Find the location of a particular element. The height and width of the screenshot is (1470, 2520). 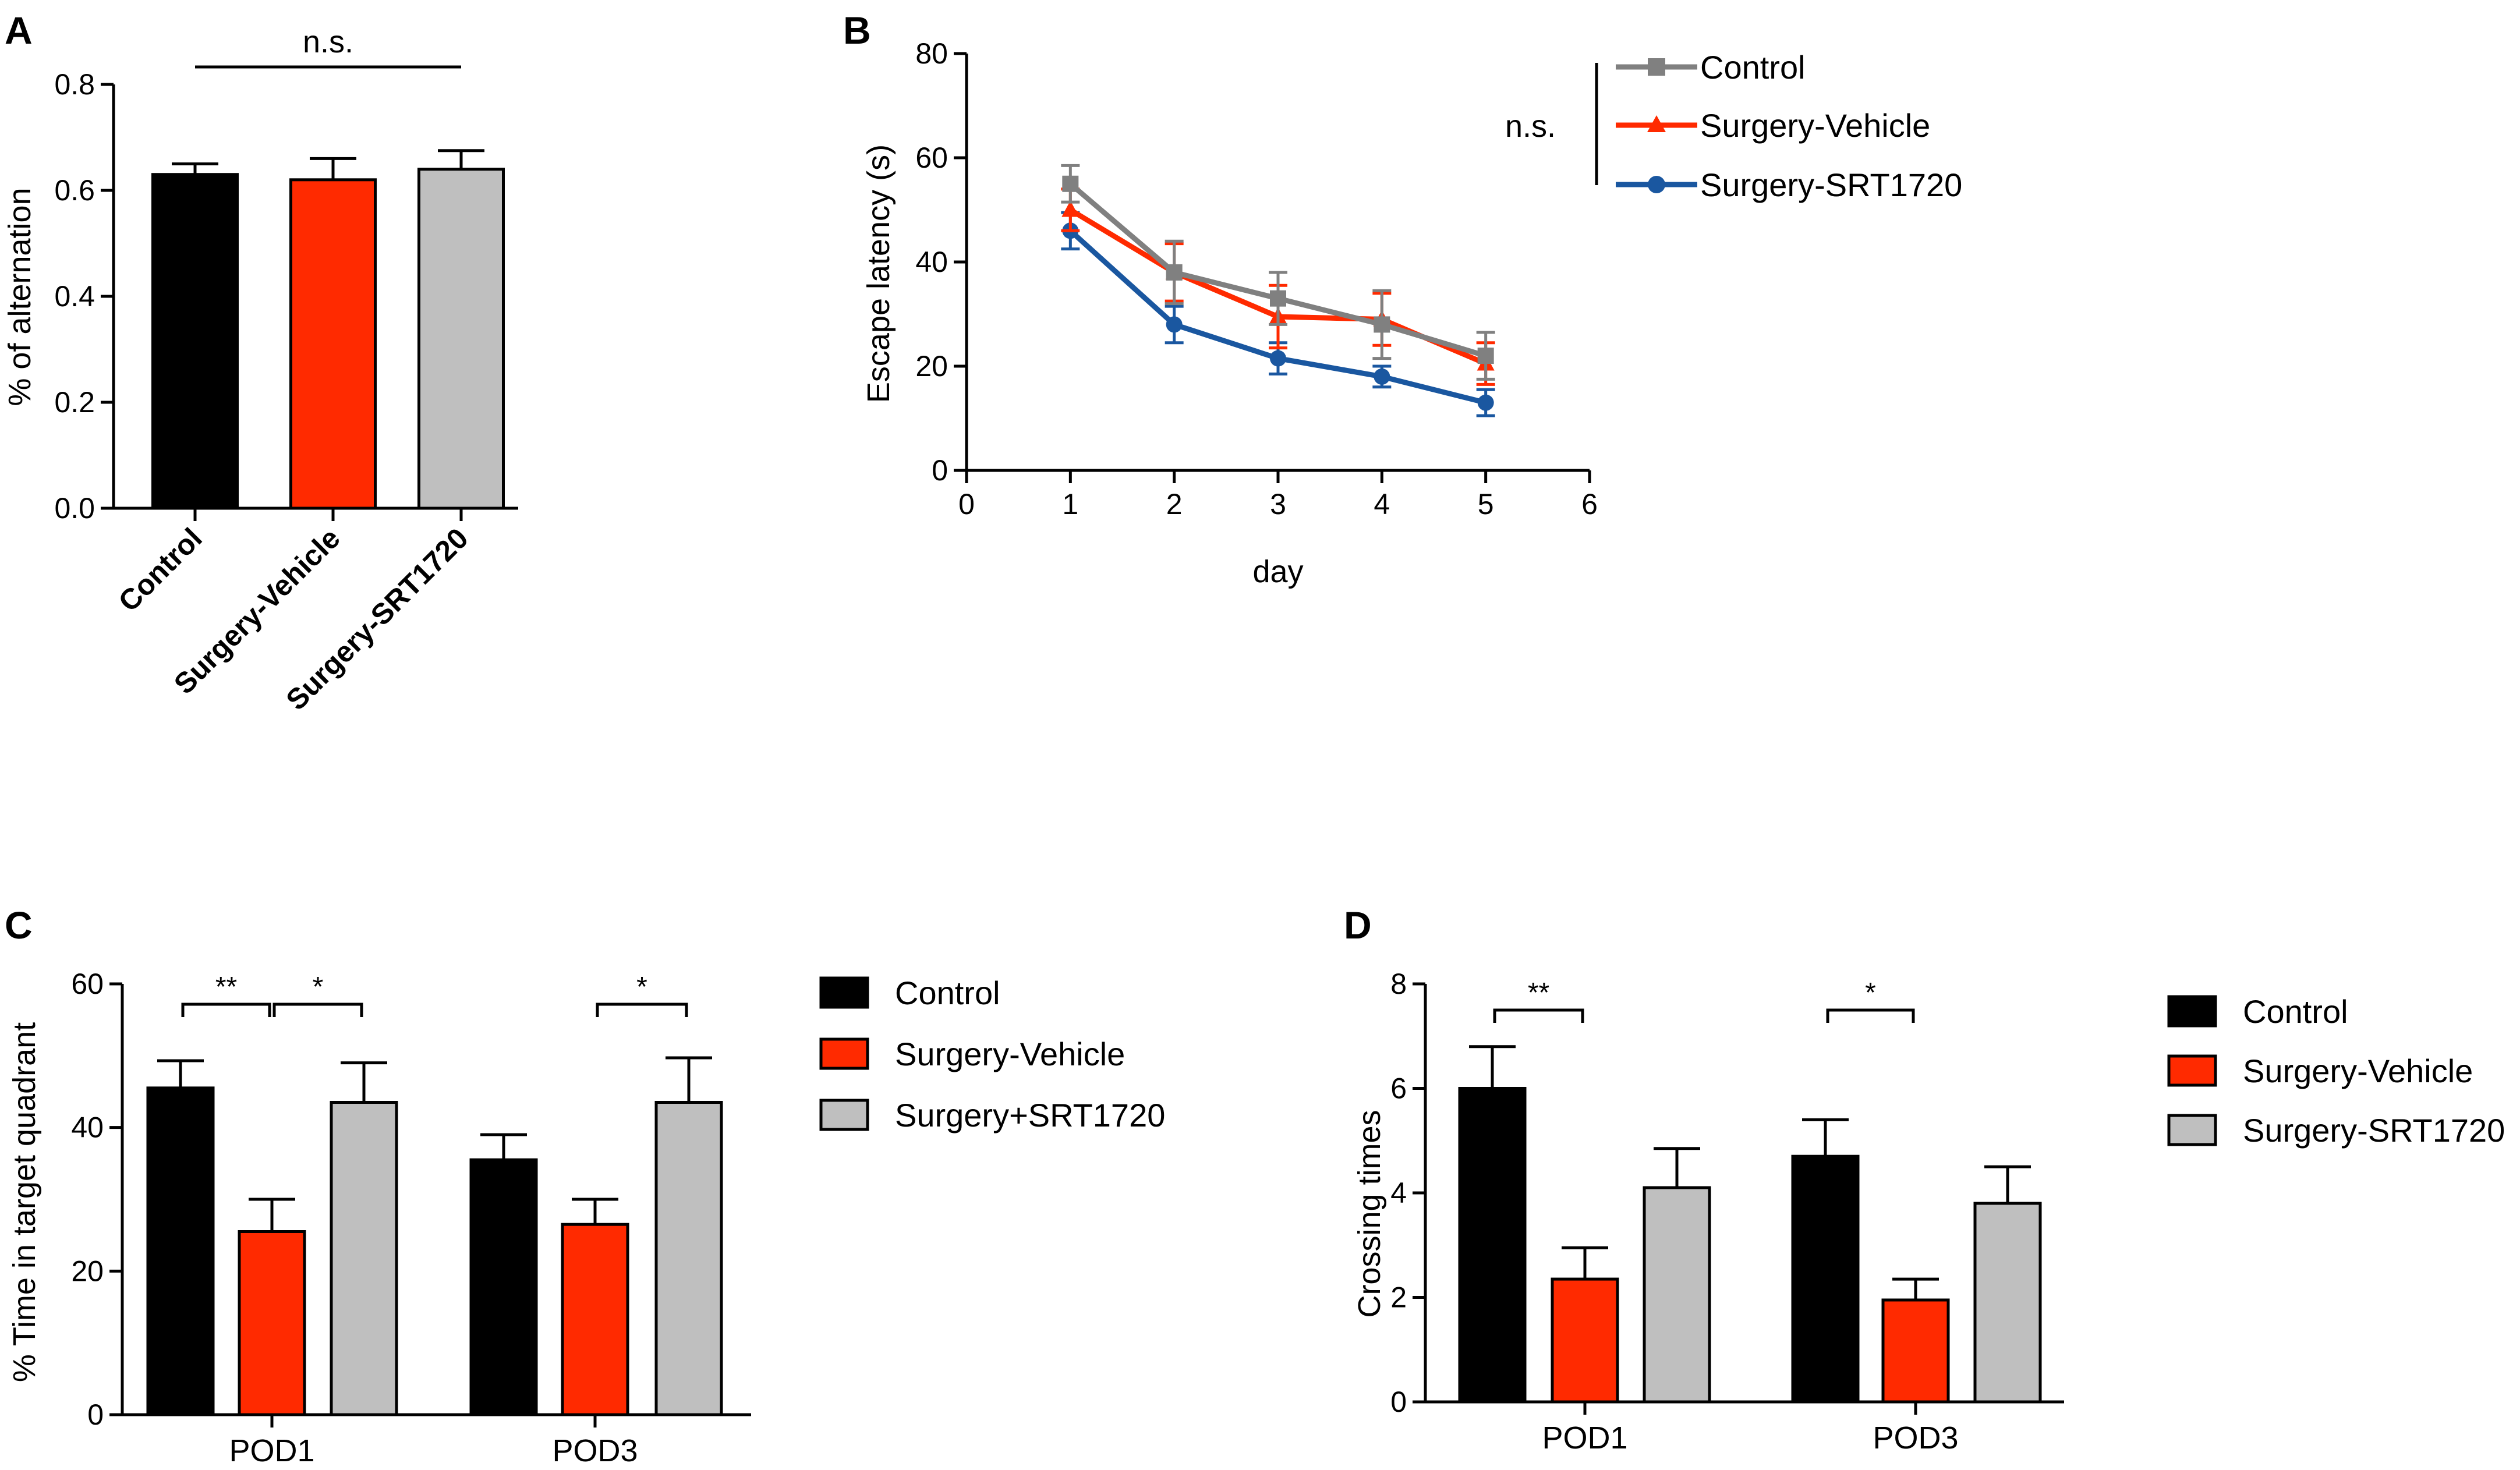

panel-c-y-tick-label: 20 is located at coordinates (87, 1271).